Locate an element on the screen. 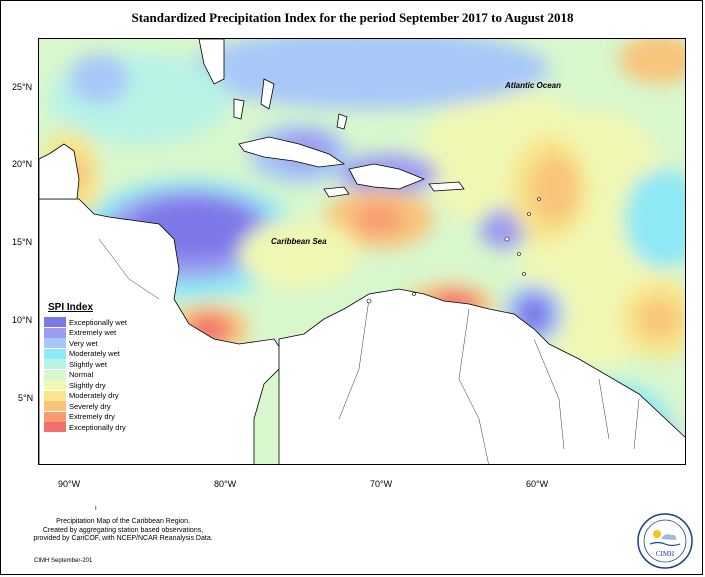 The height and width of the screenshot is (577, 705). lon-label-90w: 90°W is located at coordinates (69, 484).